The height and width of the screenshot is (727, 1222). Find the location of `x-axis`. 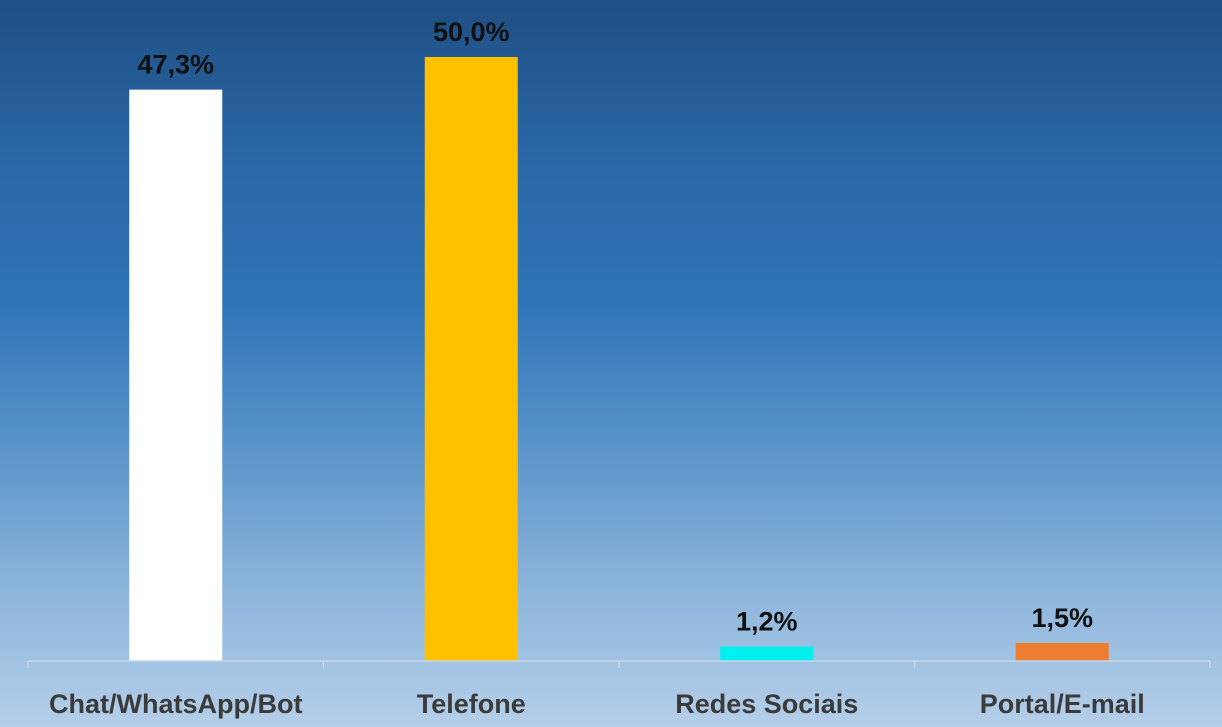

x-axis is located at coordinates (619, 664).